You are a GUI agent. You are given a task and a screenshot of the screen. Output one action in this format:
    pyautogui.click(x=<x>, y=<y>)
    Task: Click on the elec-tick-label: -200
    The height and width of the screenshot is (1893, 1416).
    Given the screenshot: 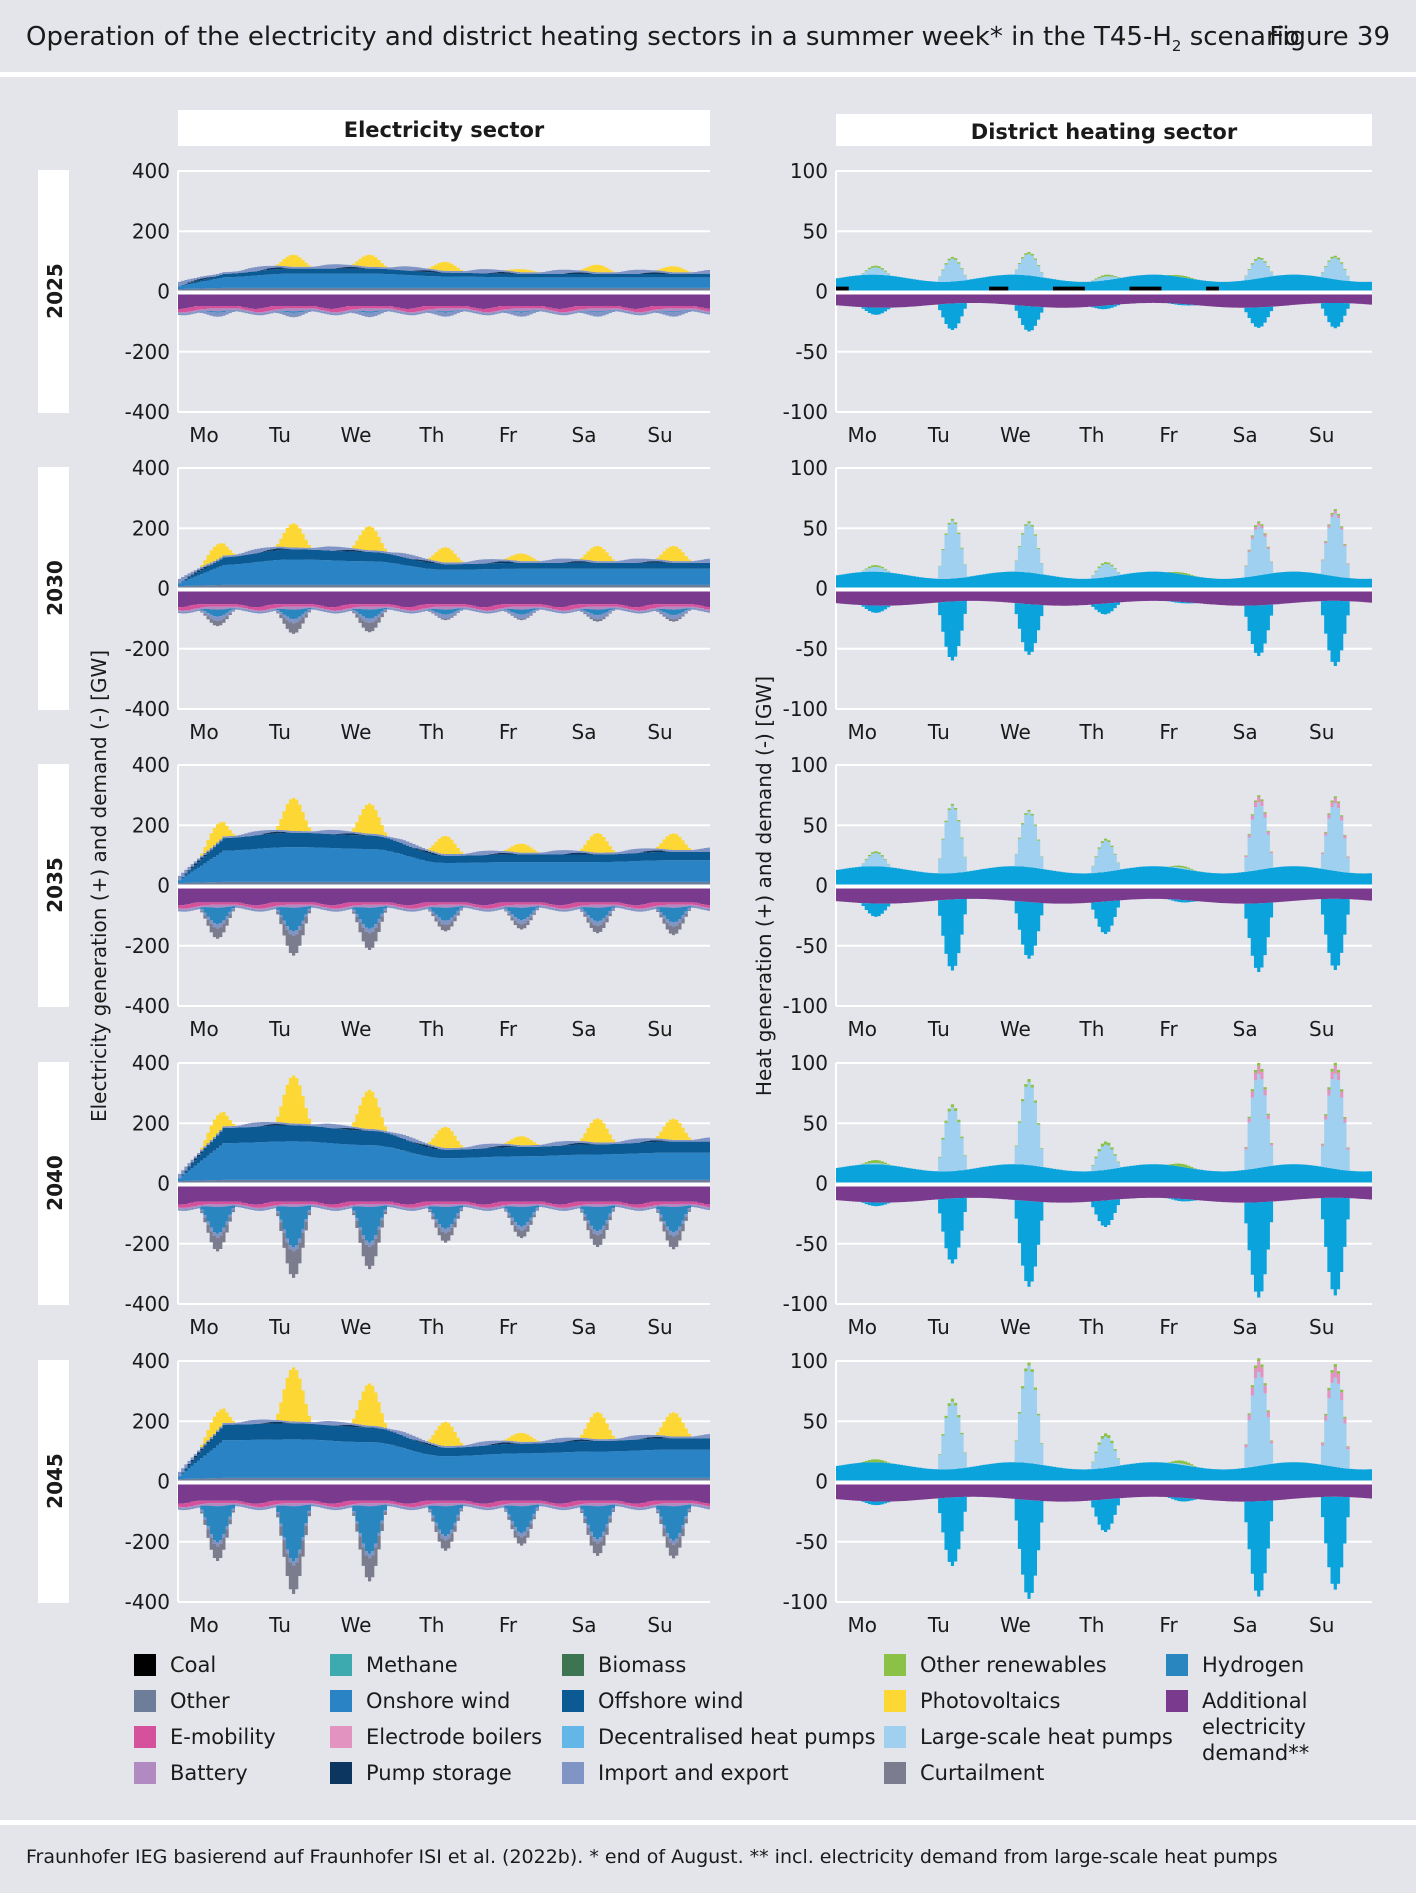 What is the action you would take?
    pyautogui.click(x=147, y=1244)
    